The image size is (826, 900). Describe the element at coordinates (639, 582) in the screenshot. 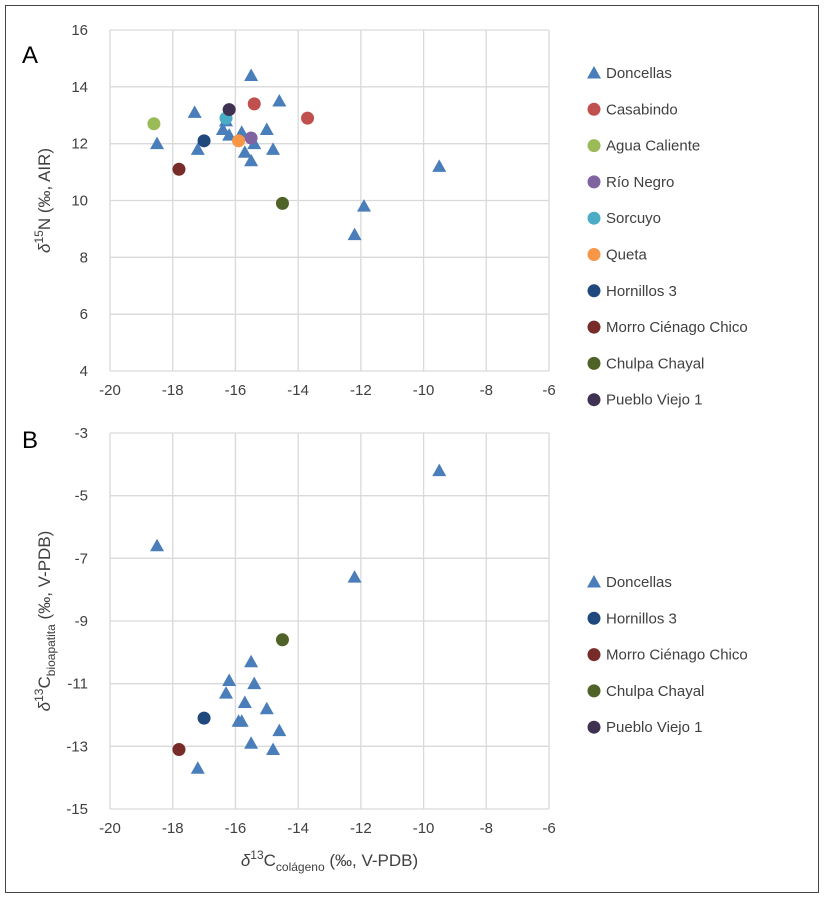

I see `legend-label: Doncellas` at that location.